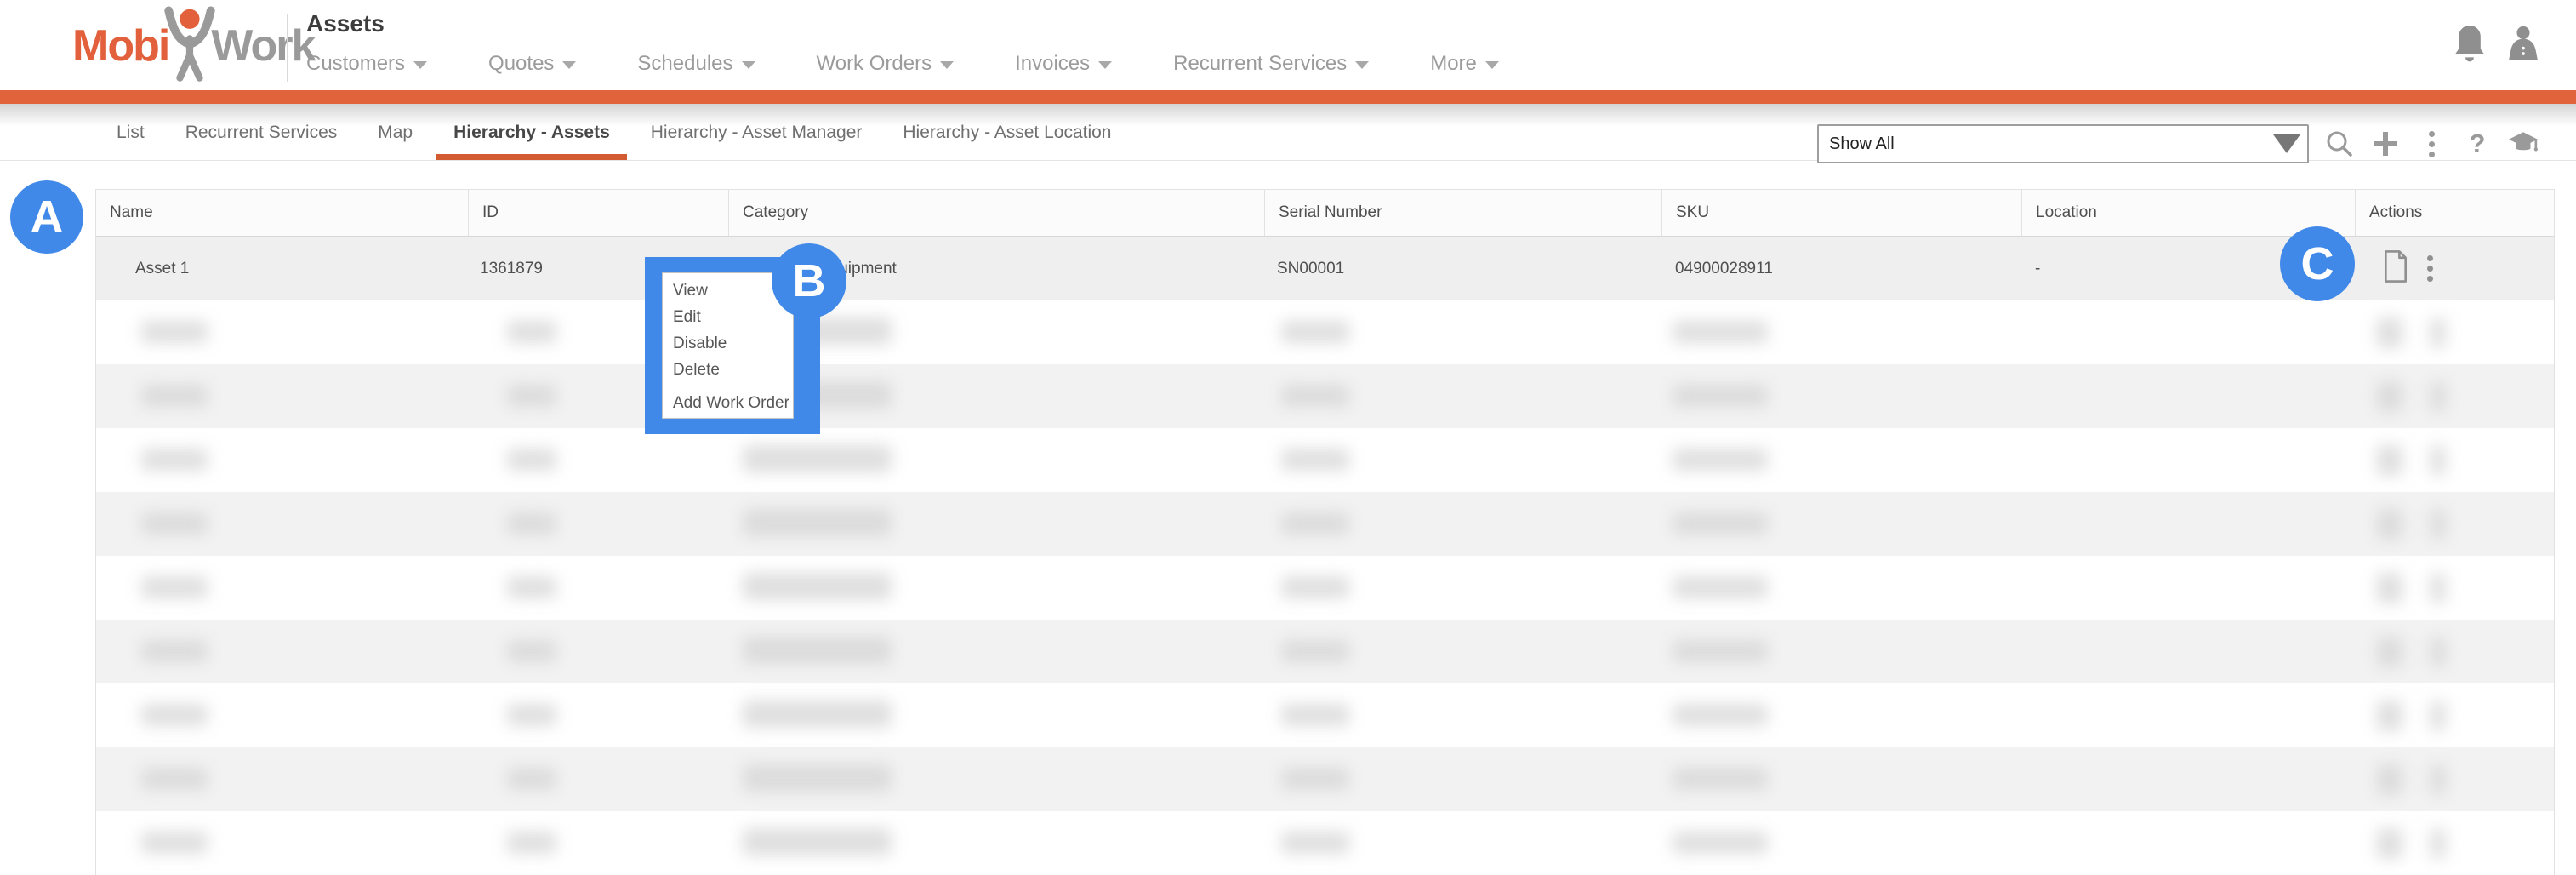 The image size is (2576, 875). Describe the element at coordinates (599, 213) in the screenshot. I see `column-header-id: ID` at that location.